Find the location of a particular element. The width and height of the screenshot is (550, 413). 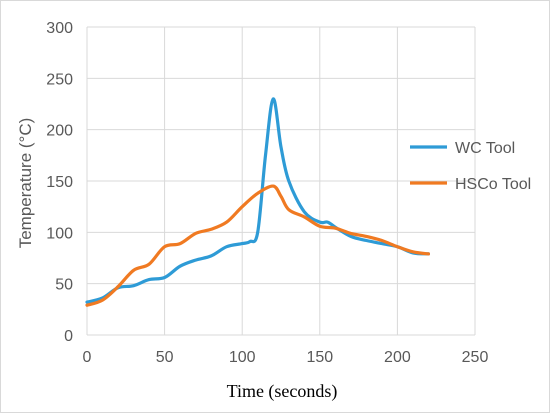

x-tick-label: 0 is located at coordinates (87, 357).